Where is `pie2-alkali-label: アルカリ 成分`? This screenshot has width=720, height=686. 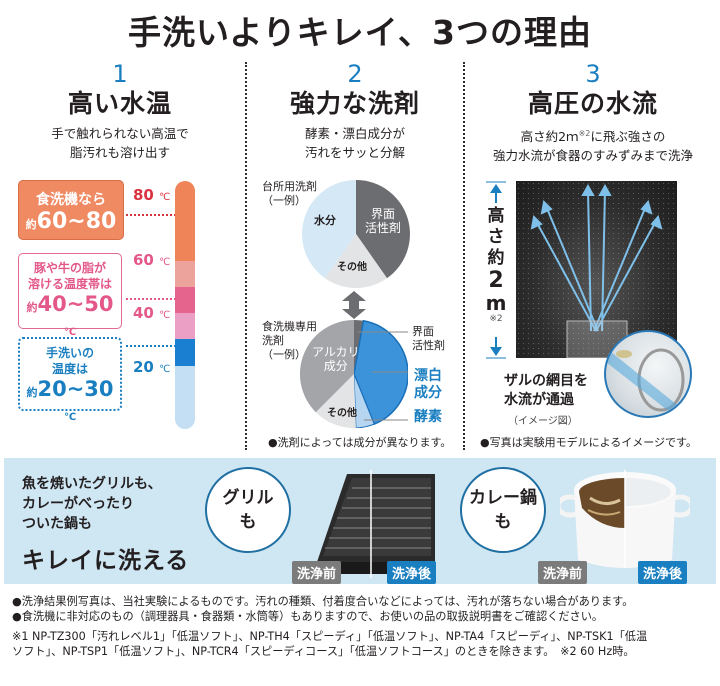
pie2-alkali-label: アルカリ 成分 is located at coordinates (336, 359).